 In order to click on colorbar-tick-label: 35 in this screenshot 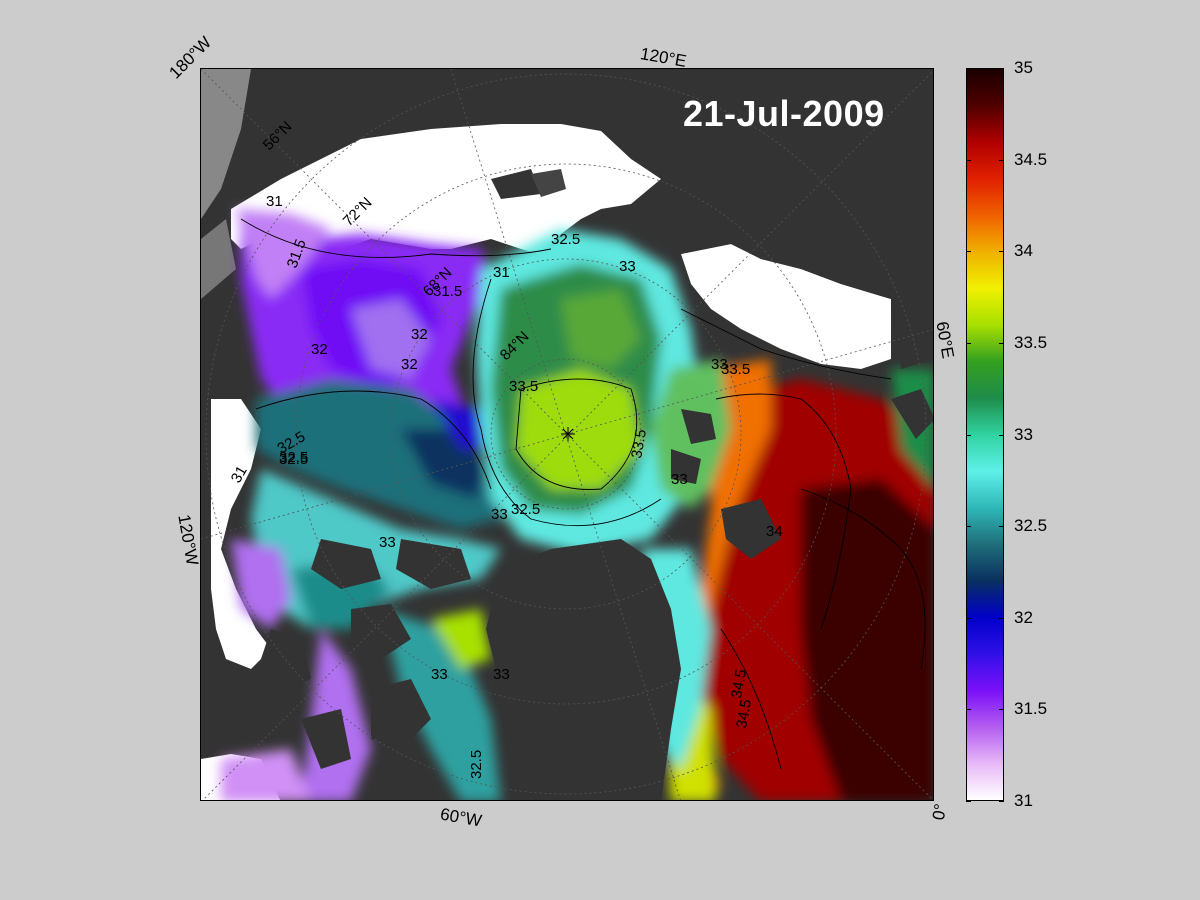, I will do `click(1023, 67)`.